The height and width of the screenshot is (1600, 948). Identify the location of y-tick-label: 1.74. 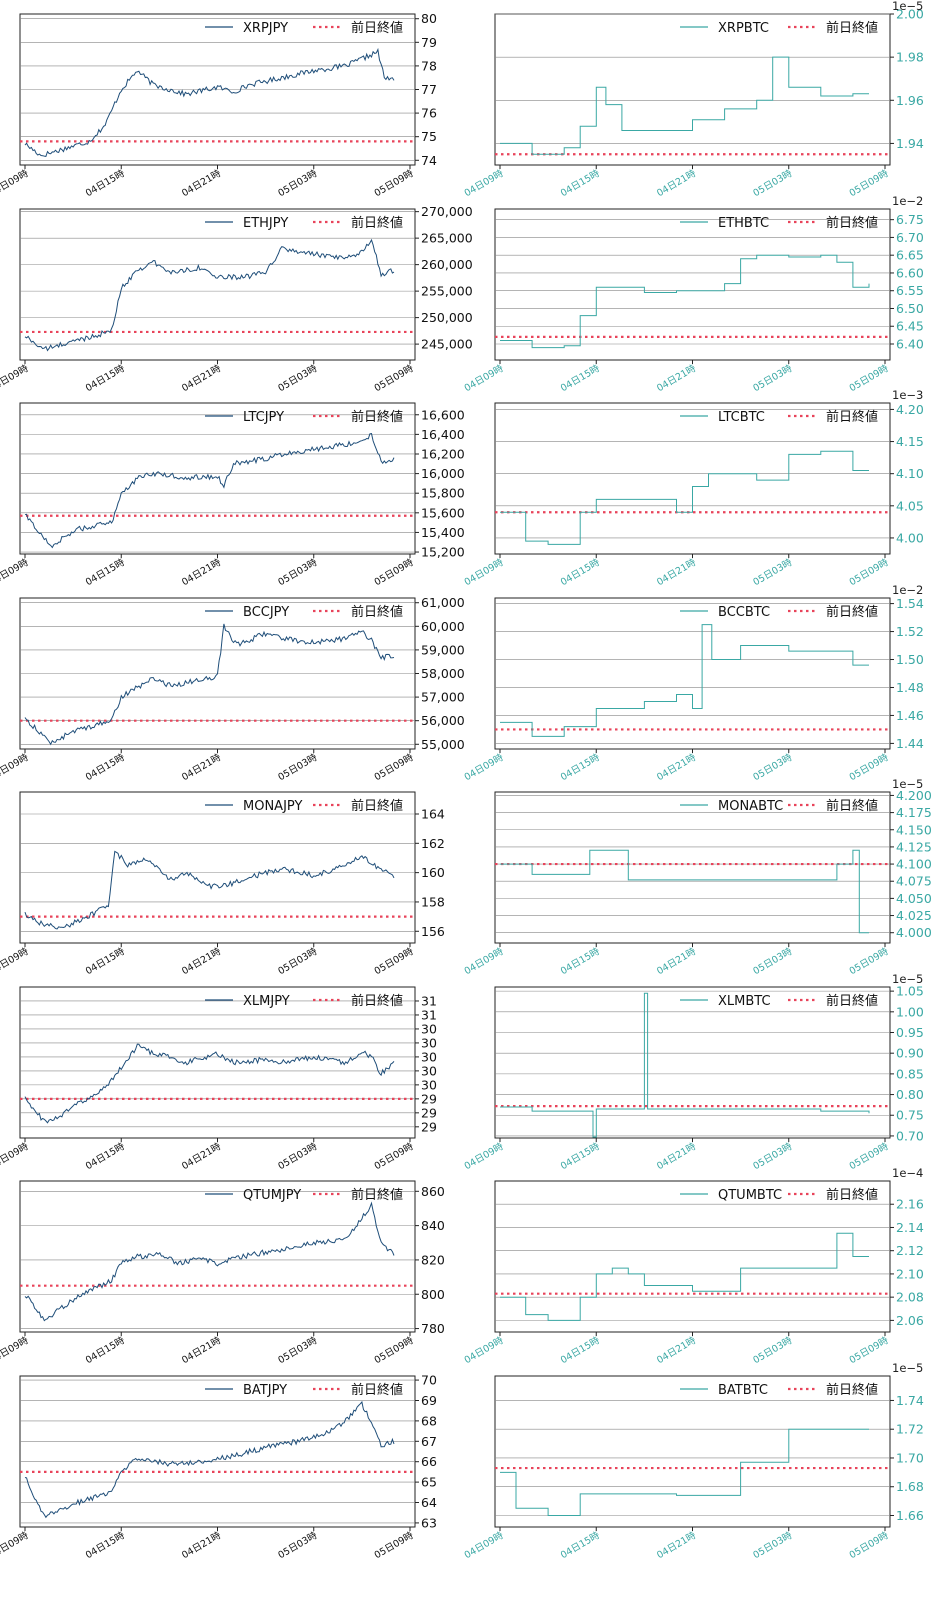
(910, 1400).